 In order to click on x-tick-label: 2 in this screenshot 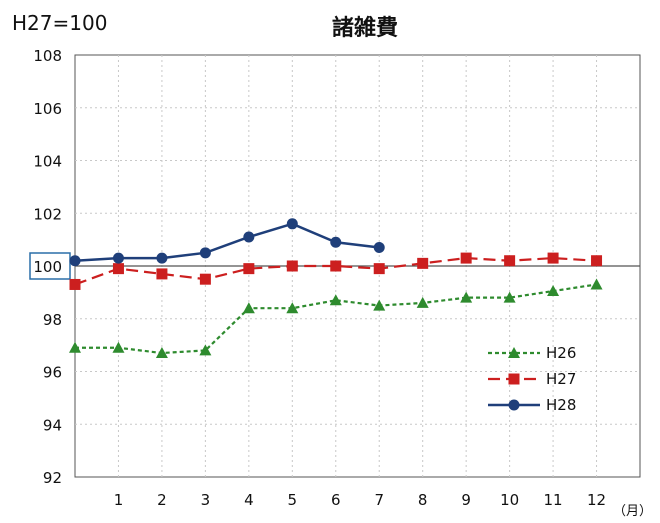, I will do `click(162, 500)`.